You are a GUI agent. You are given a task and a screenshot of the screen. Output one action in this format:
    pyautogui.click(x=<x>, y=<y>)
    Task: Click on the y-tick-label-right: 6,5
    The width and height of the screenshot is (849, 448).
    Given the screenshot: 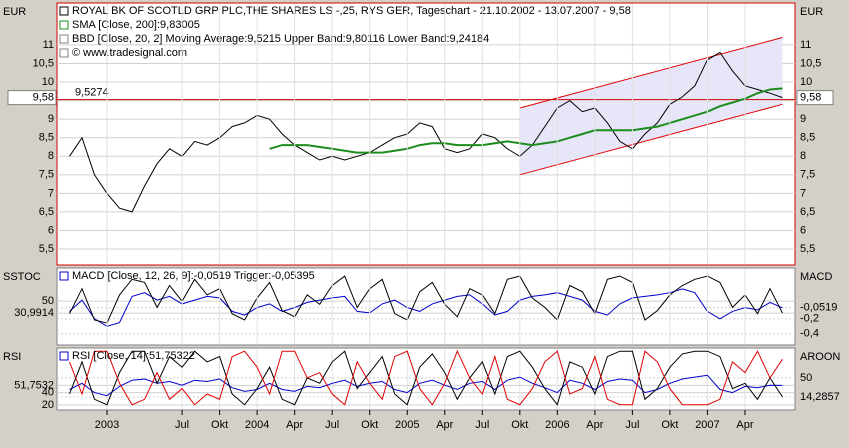 What is the action you would take?
    pyautogui.click(x=807, y=212)
    